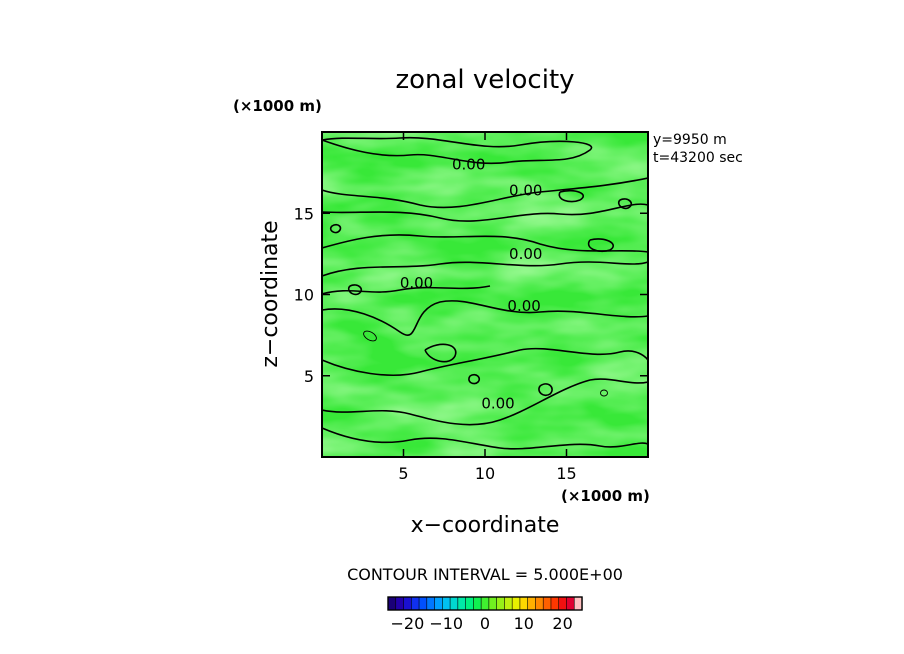  I want to click on x-tick-label: 5, so click(403, 473).